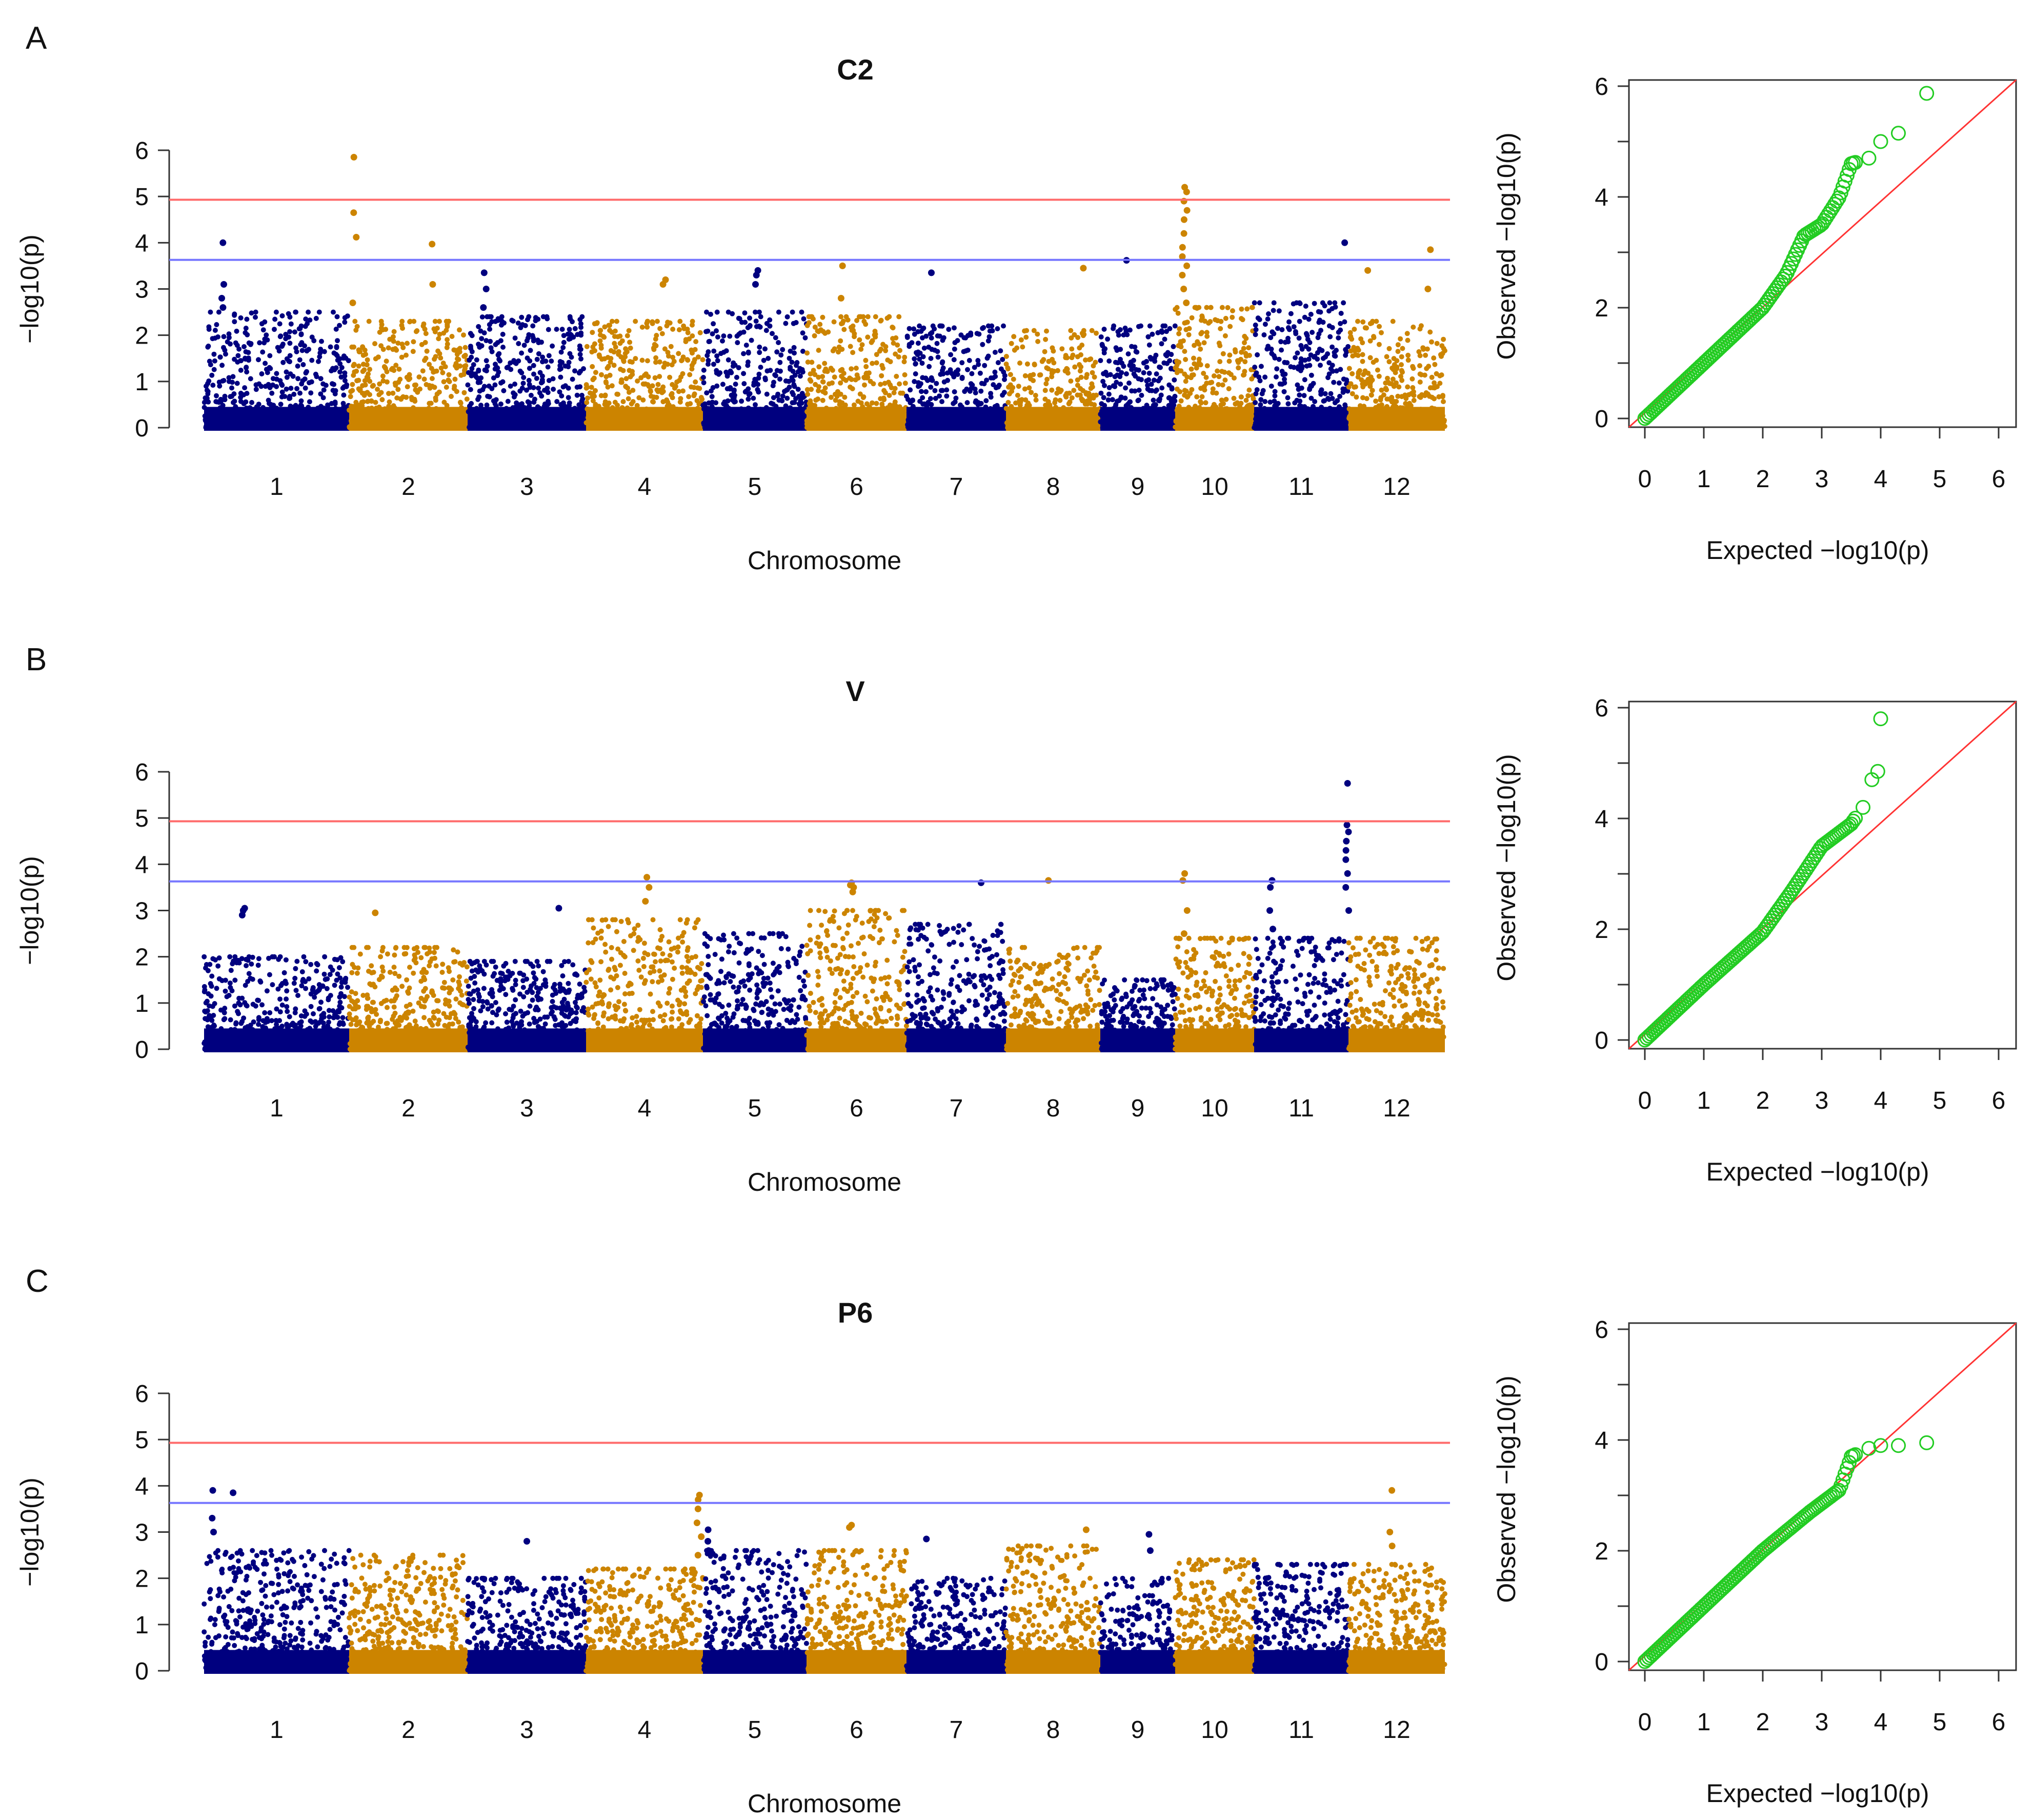 This screenshot has height=1820, width=2034. What do you see at coordinates (142, 290) in the screenshot?
I see `y-tick-label: 3` at bounding box center [142, 290].